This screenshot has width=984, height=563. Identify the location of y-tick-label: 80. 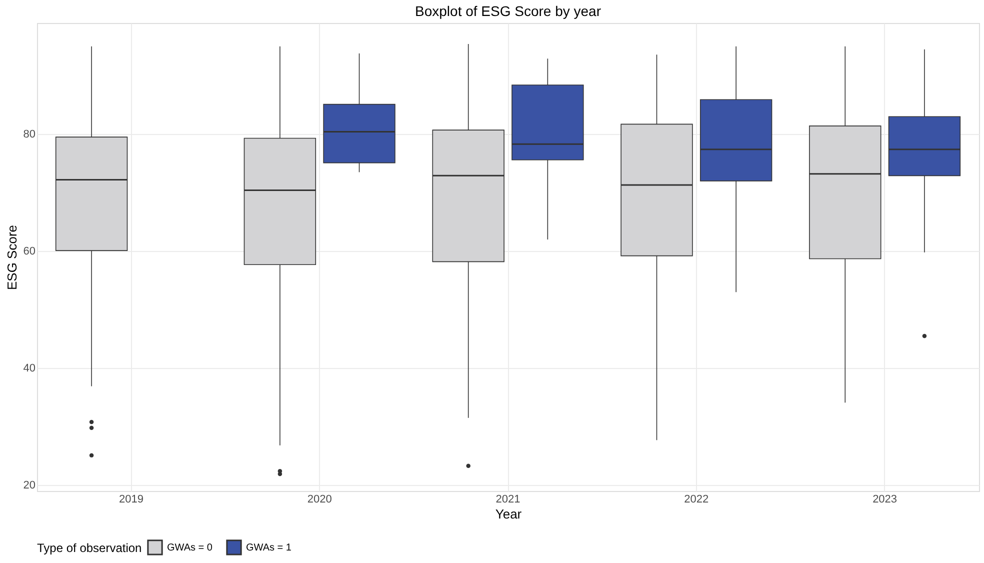
(29, 134).